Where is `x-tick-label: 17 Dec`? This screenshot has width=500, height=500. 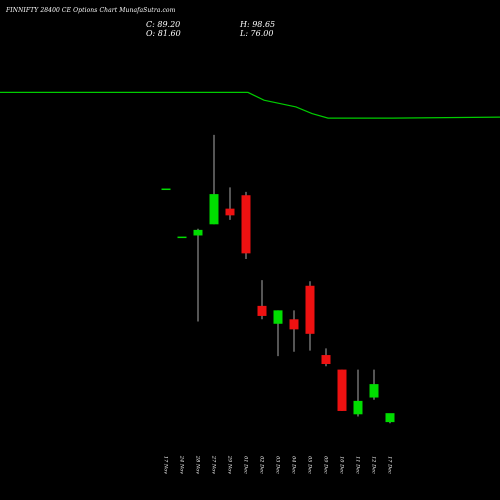 x-tick-label: 17 Dec is located at coordinates (390, 465).